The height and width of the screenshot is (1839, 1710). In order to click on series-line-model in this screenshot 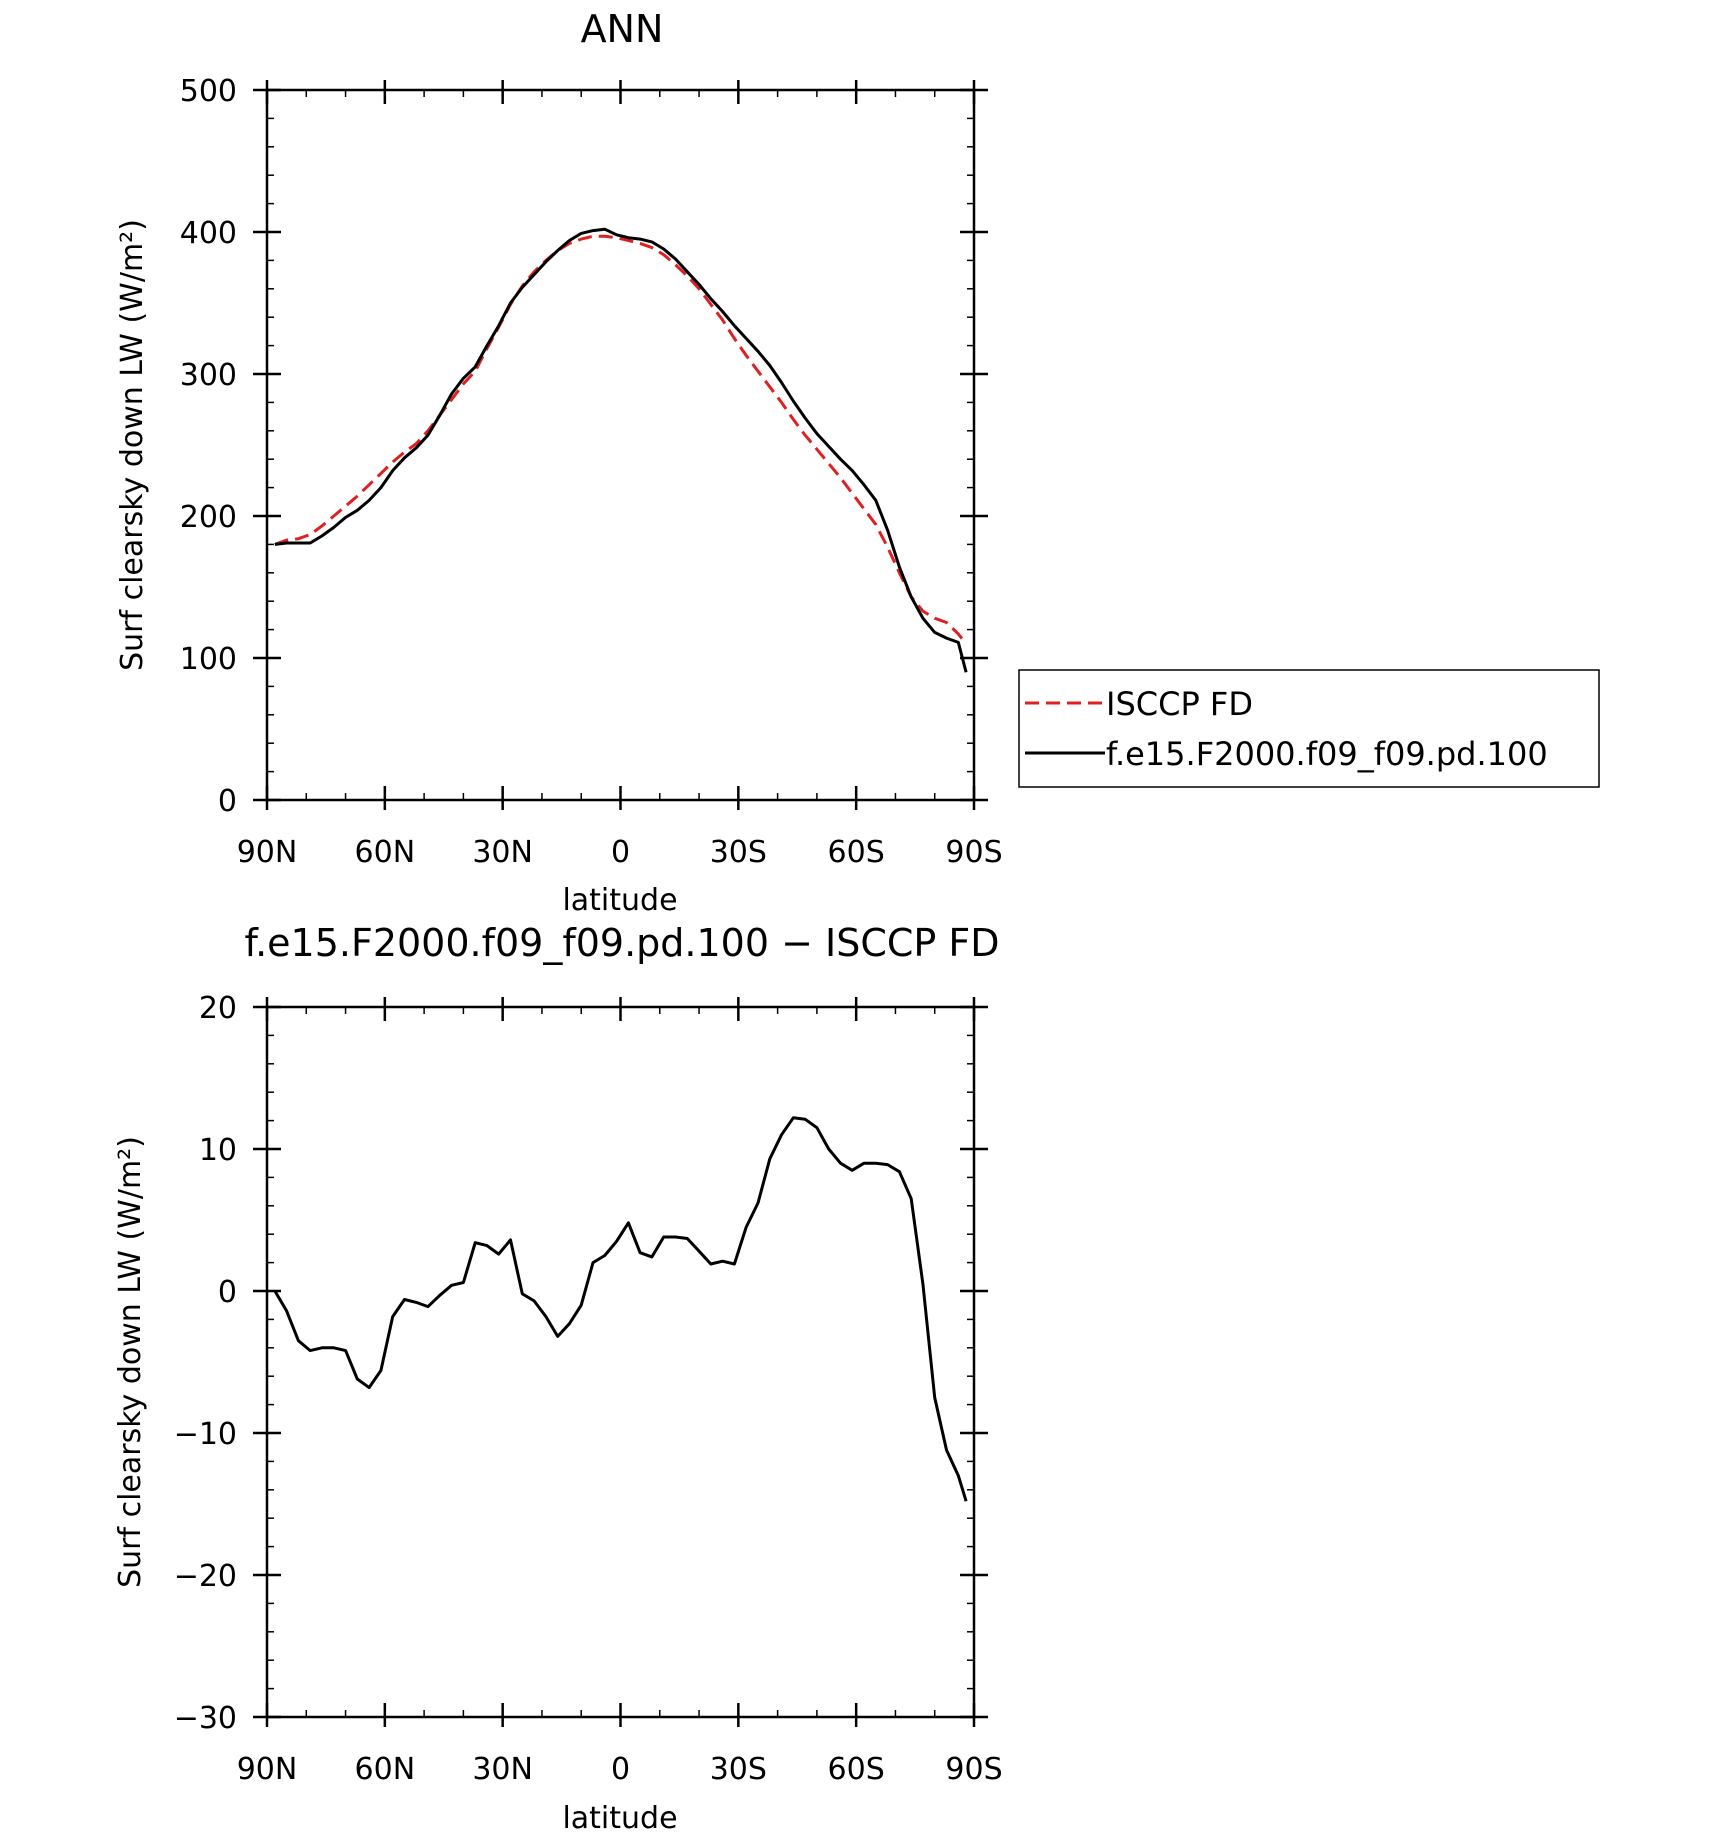, I will do `click(621, 450)`.